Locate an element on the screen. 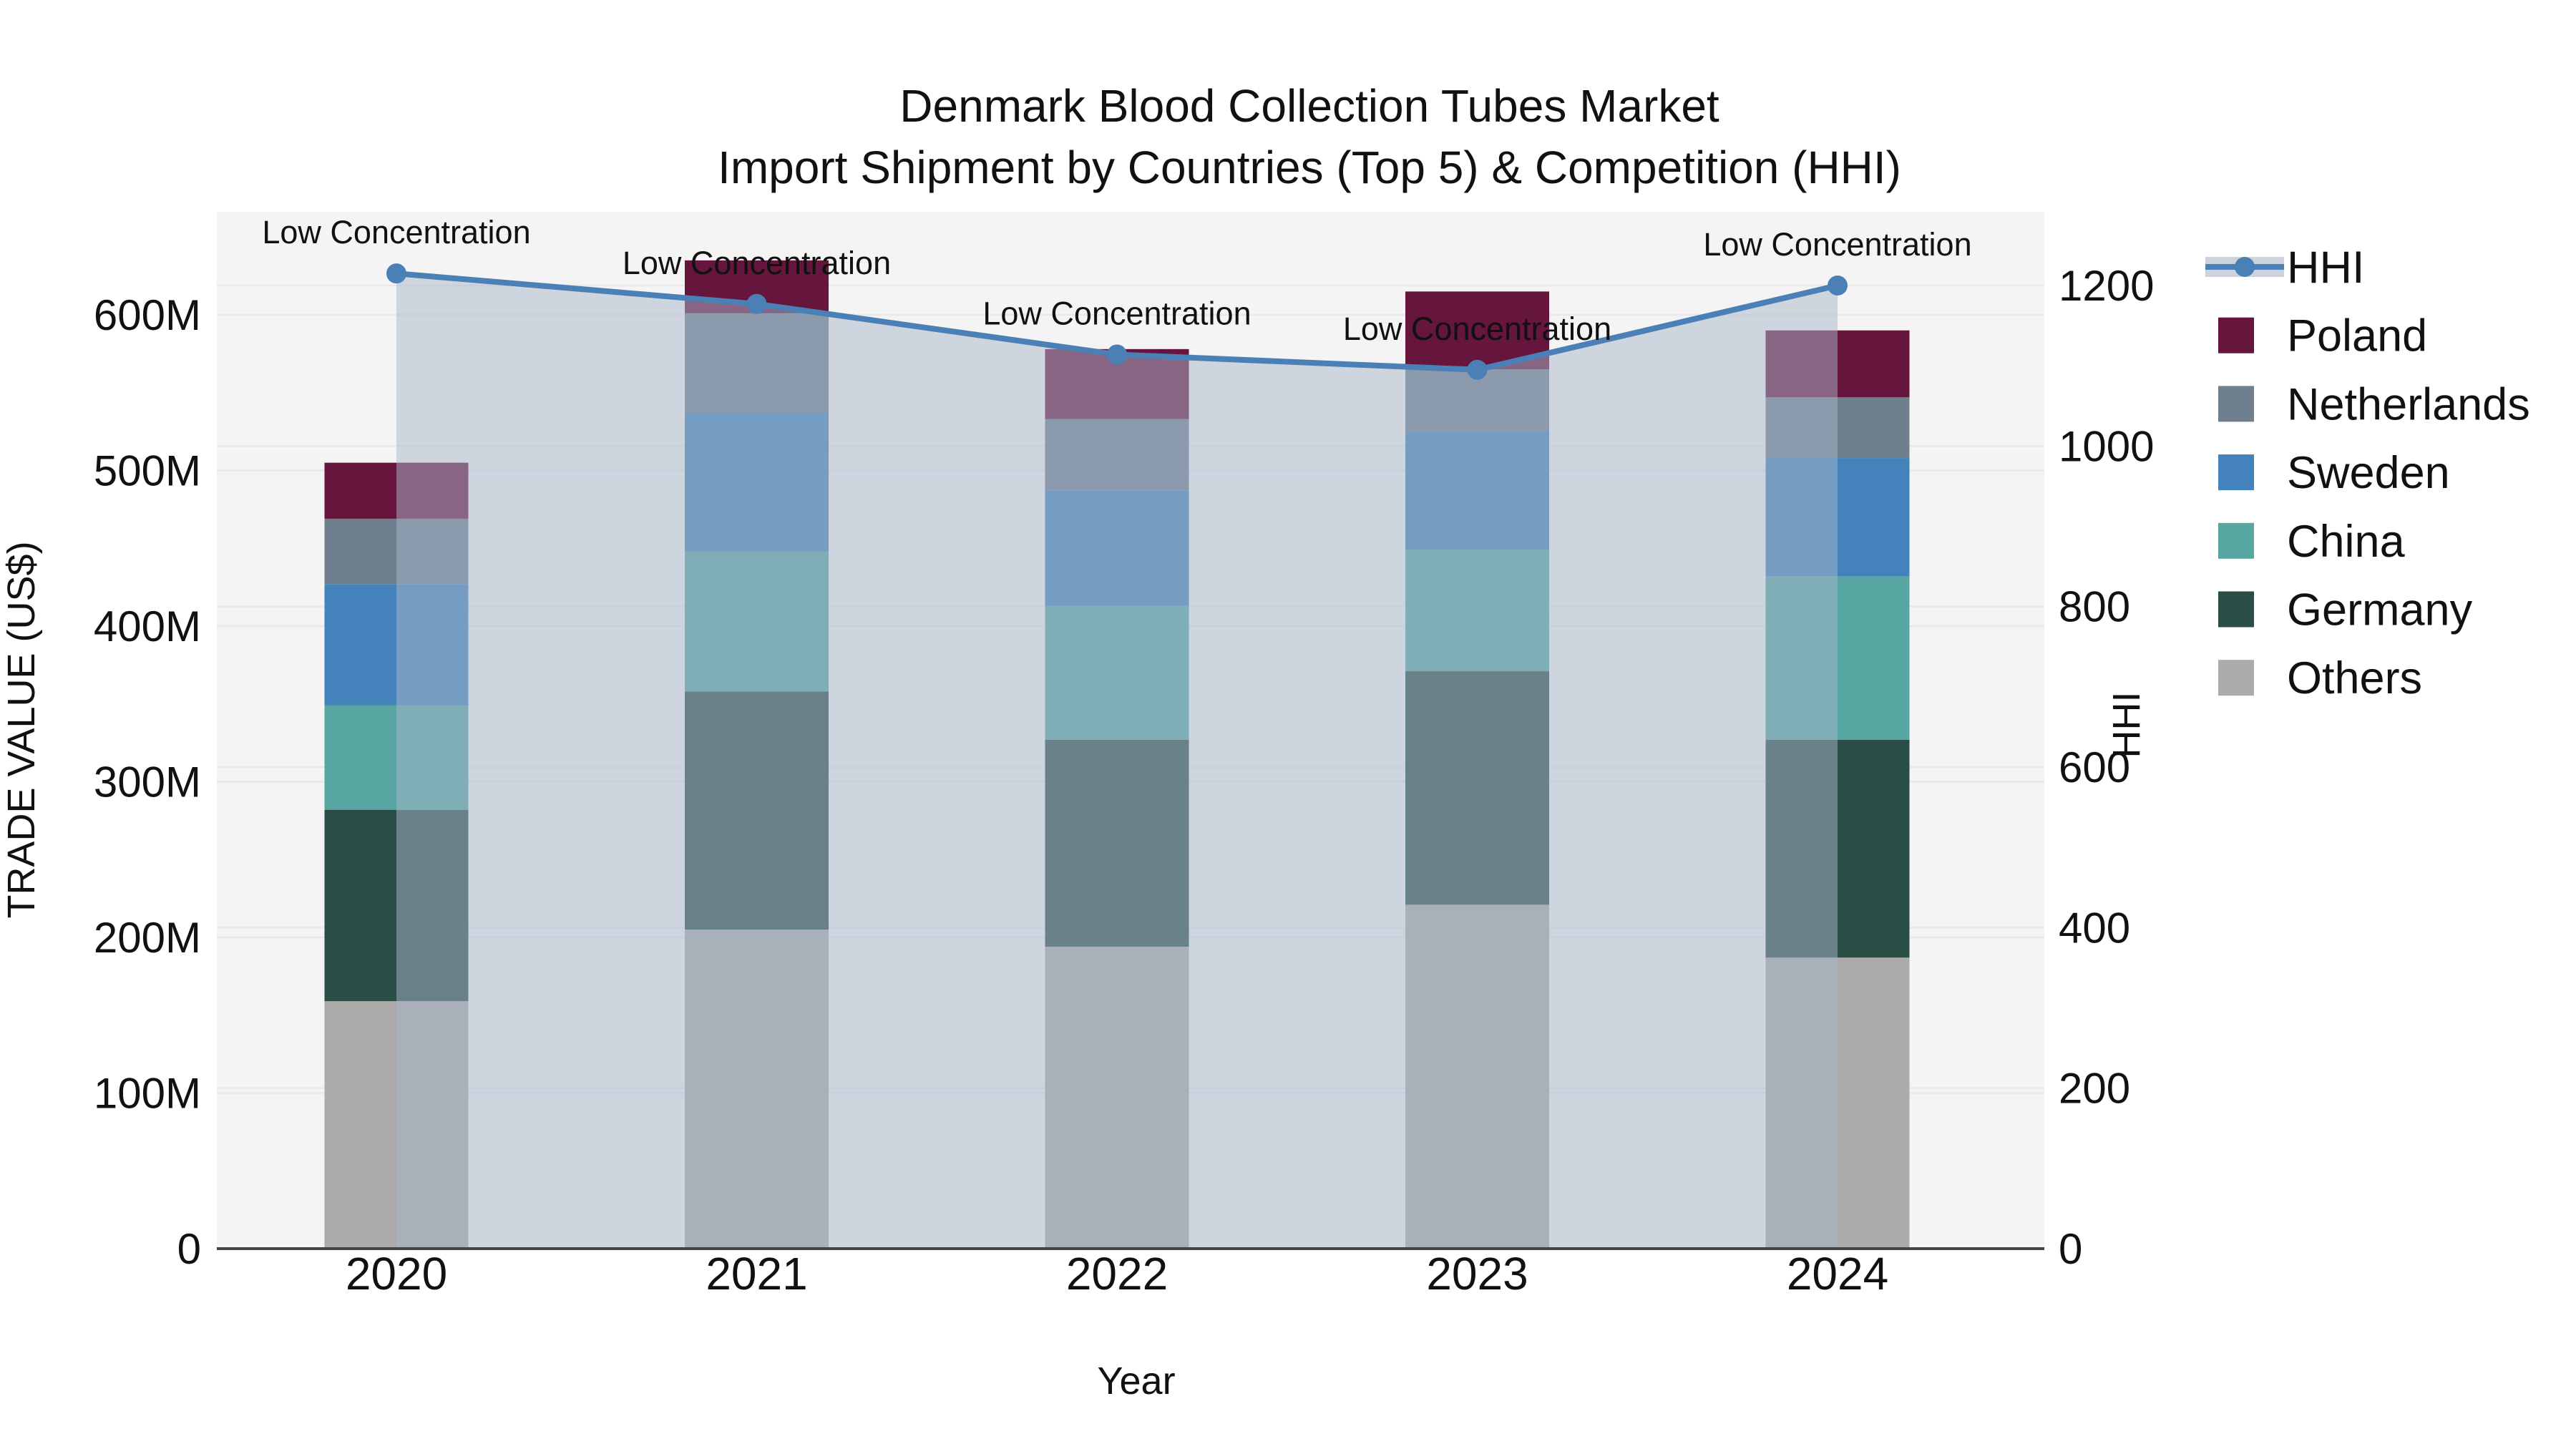 This screenshot has width=2576, height=1449. y-left-tick-400: 400M is located at coordinates (147, 626).